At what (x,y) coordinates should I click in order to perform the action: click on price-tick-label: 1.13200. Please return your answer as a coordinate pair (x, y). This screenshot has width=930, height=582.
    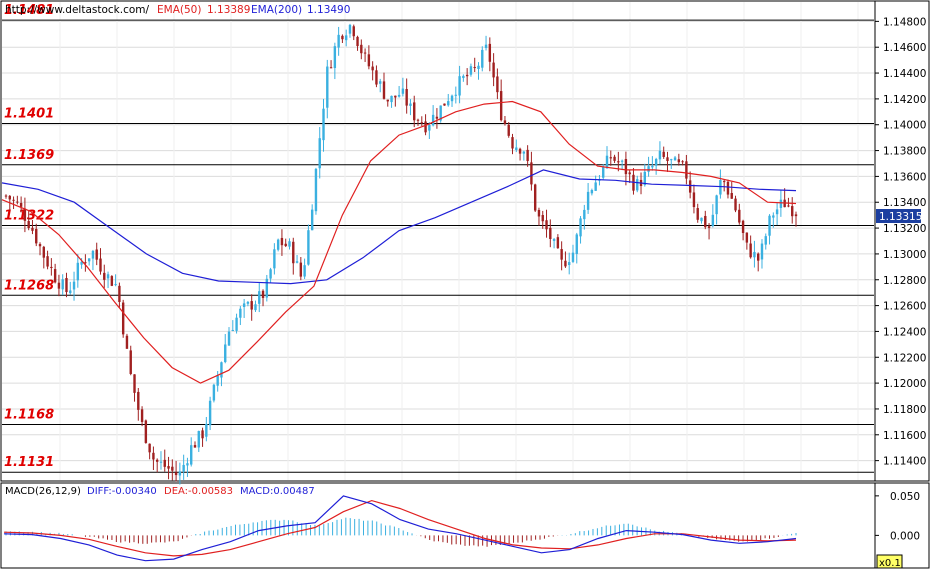
    Looking at the image, I should click on (904, 229).